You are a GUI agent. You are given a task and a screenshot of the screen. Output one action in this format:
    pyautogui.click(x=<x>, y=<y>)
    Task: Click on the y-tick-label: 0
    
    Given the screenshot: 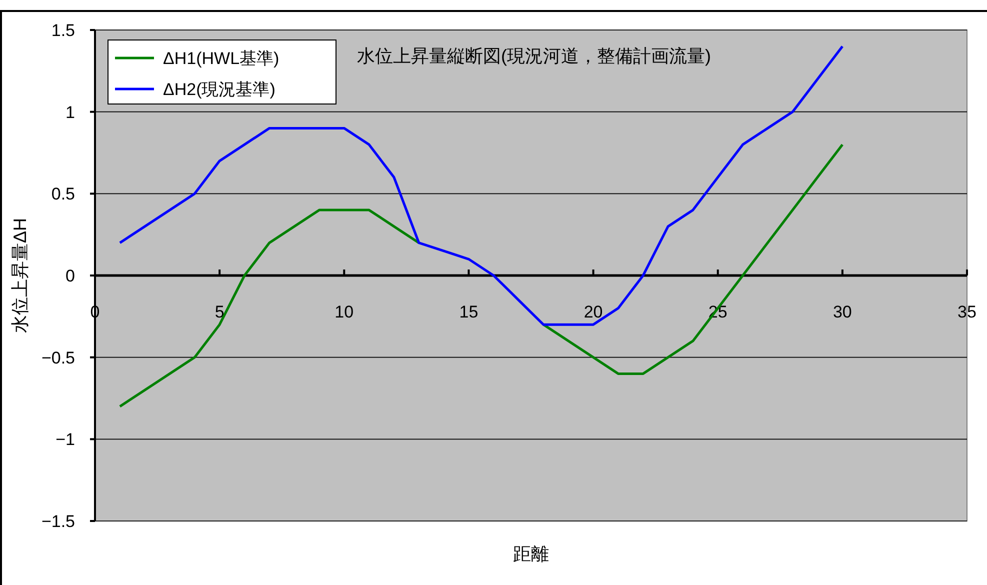 What is the action you would take?
    pyautogui.click(x=70, y=276)
    